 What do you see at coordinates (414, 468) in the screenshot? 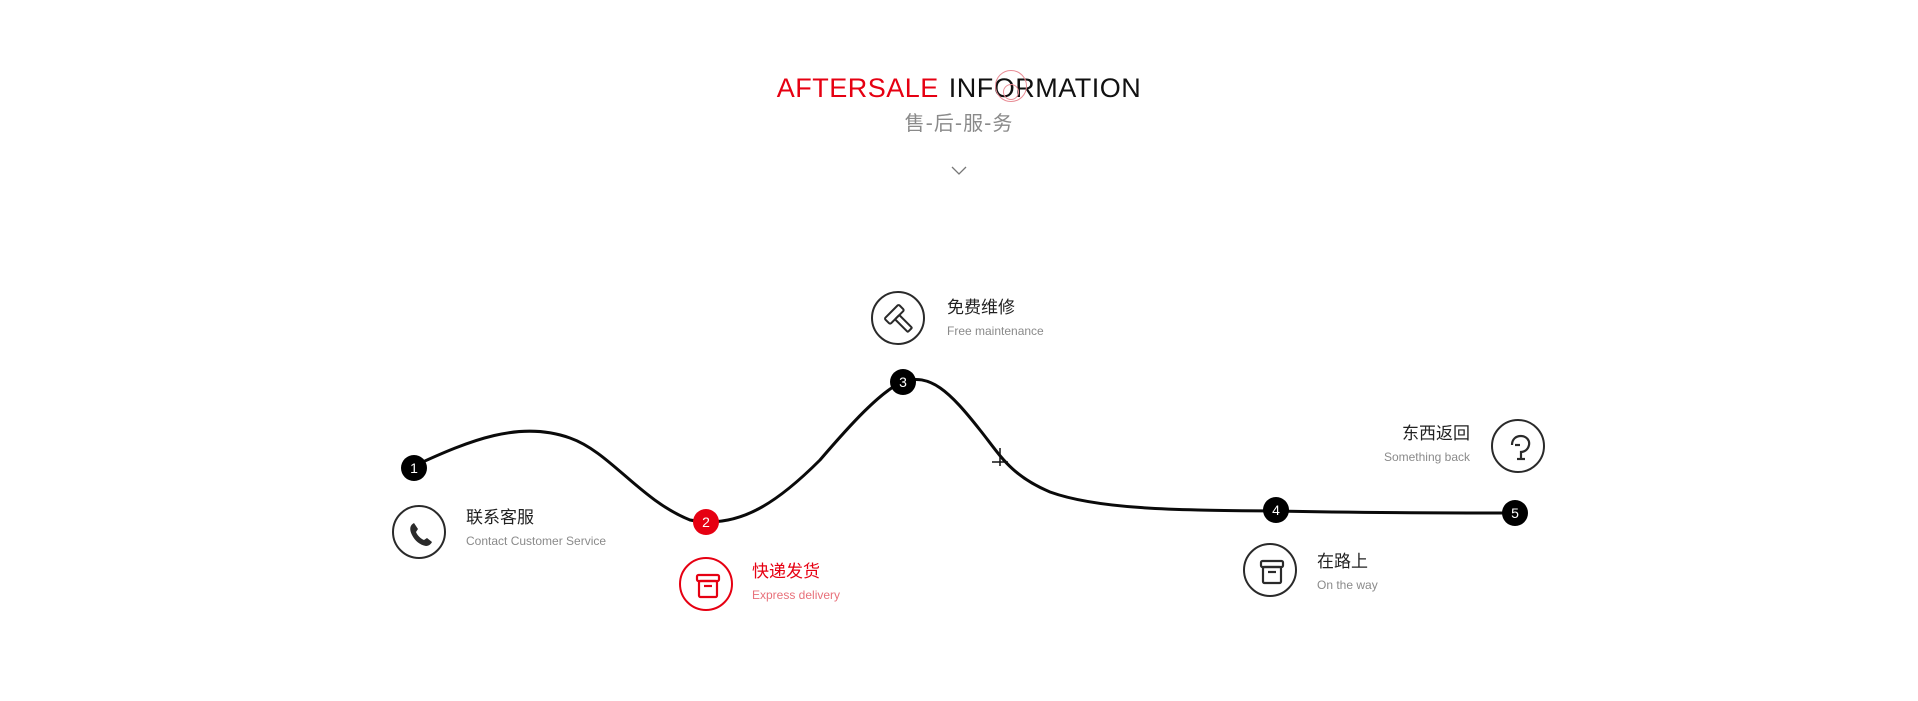
I see `step-node-1: 1` at bounding box center [414, 468].